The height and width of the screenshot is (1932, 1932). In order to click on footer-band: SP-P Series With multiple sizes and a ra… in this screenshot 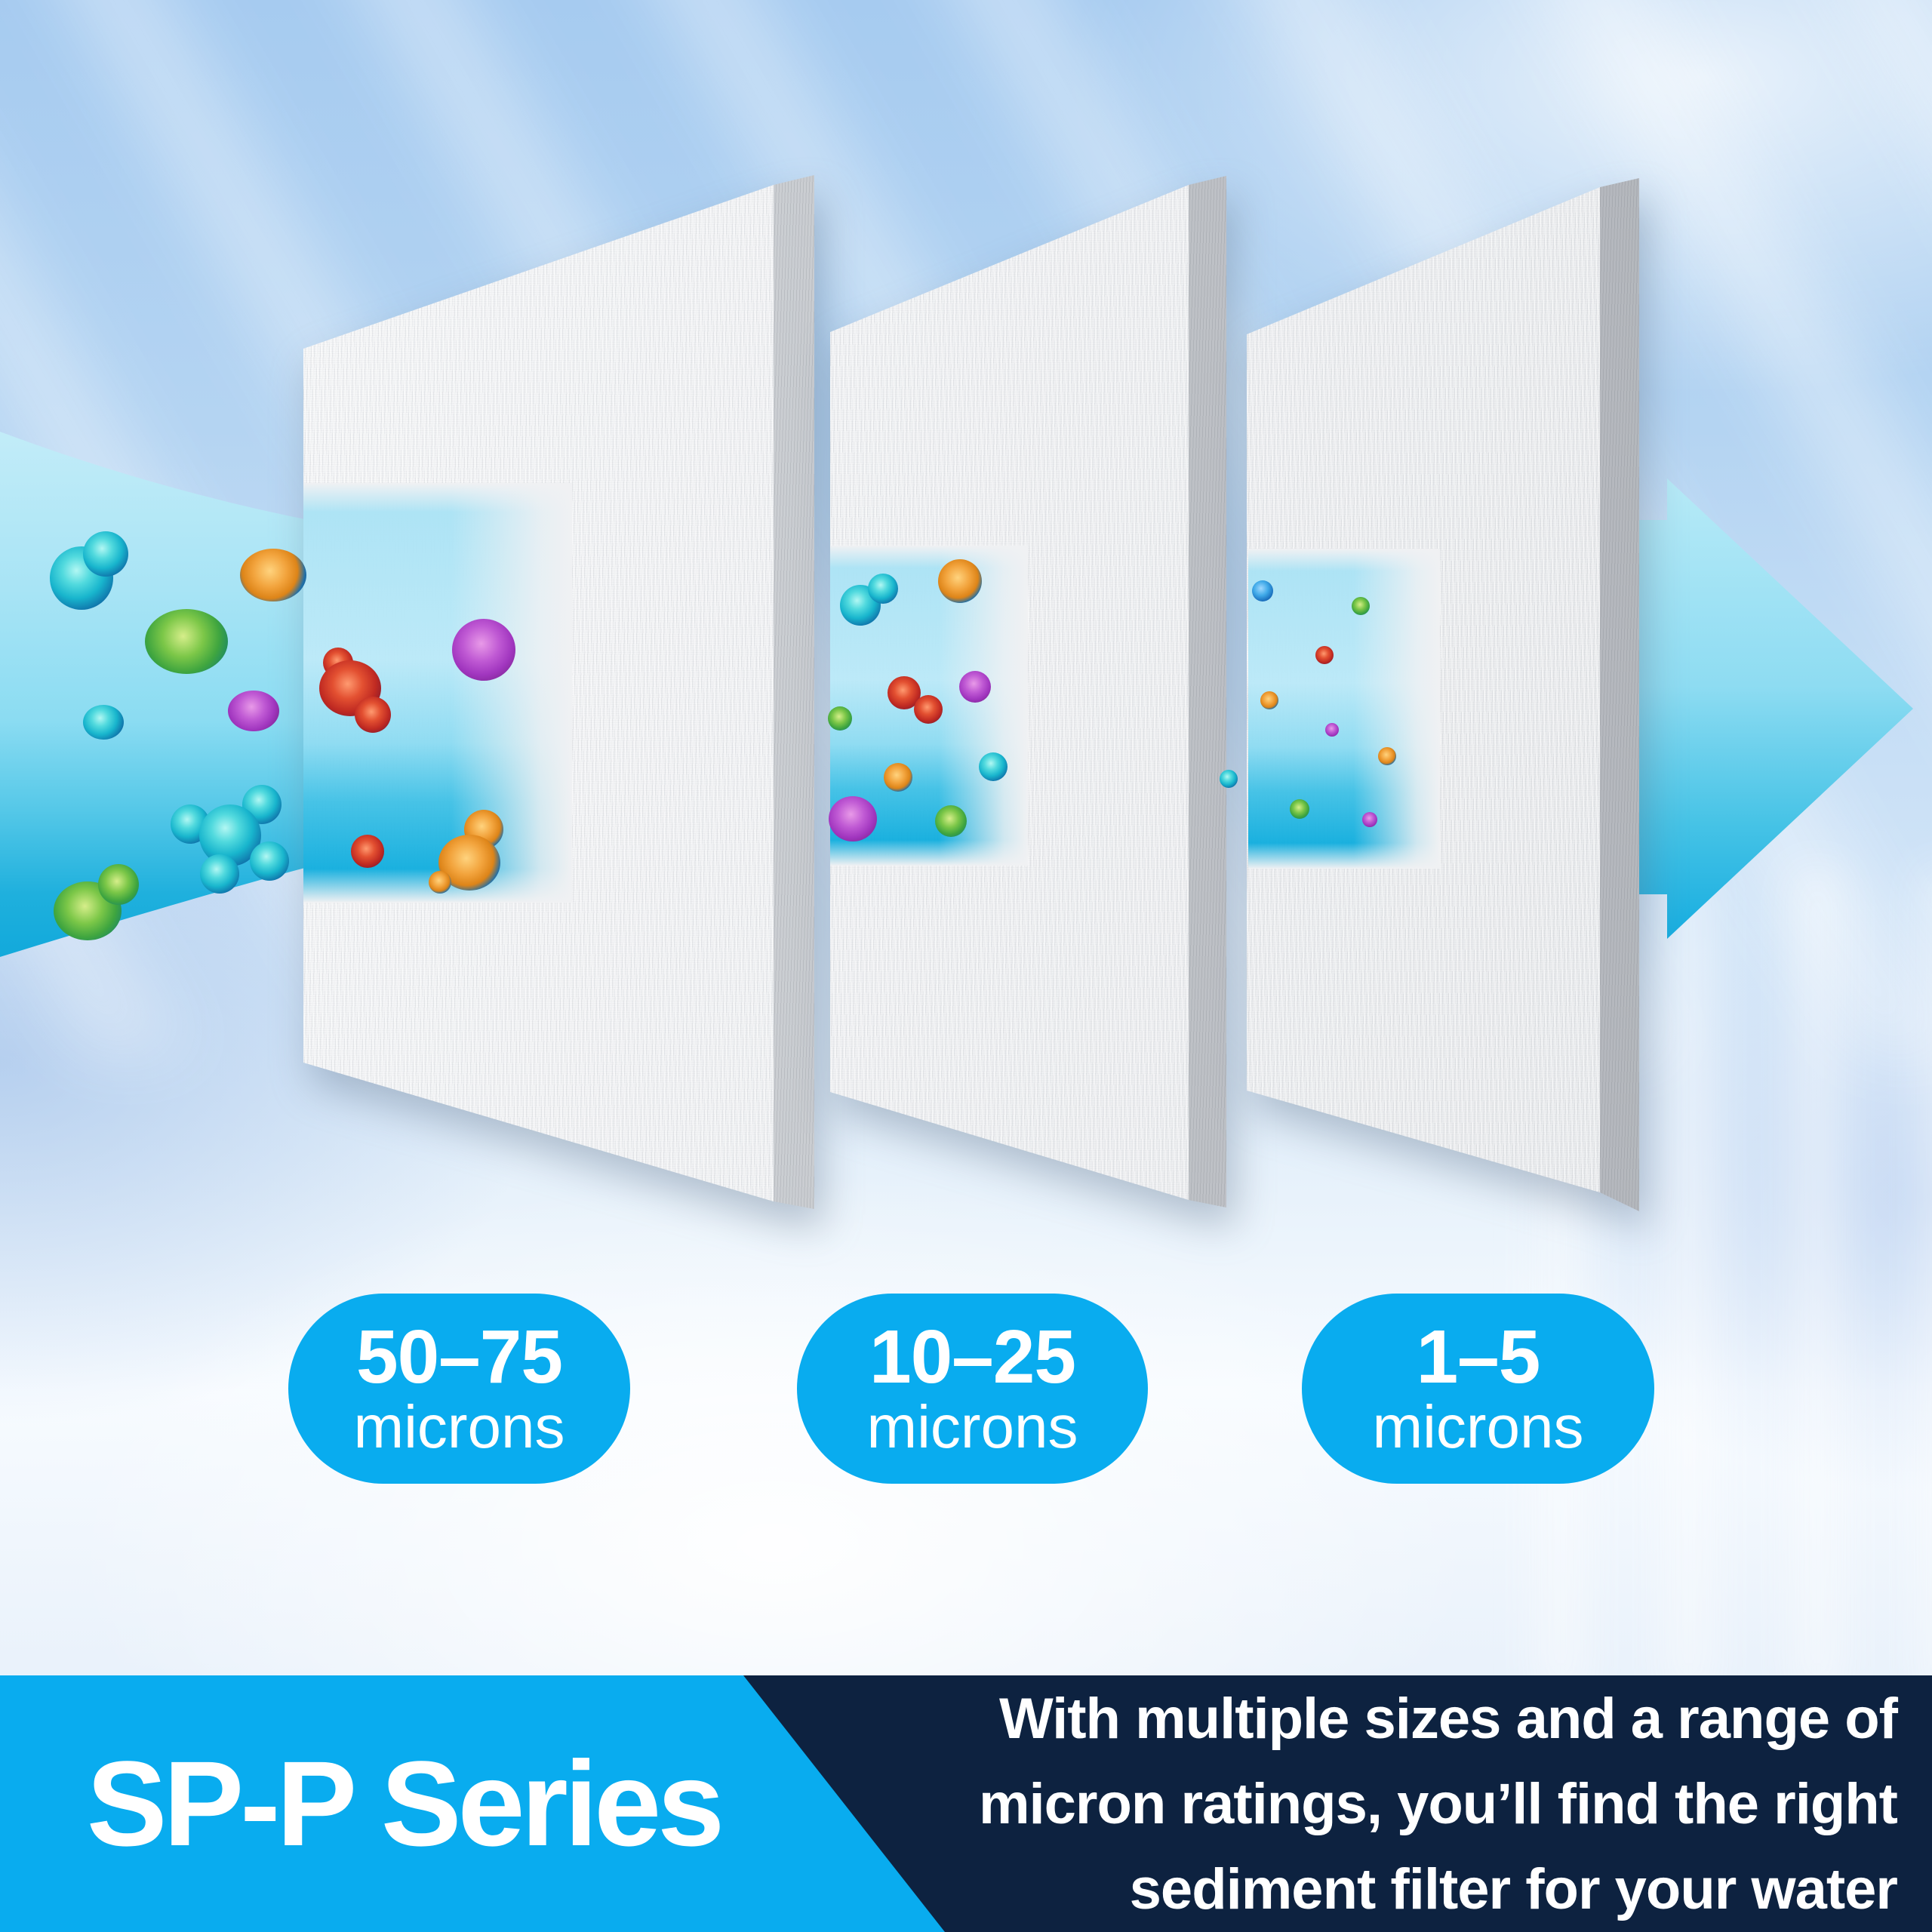, I will do `click(966, 1803)`.